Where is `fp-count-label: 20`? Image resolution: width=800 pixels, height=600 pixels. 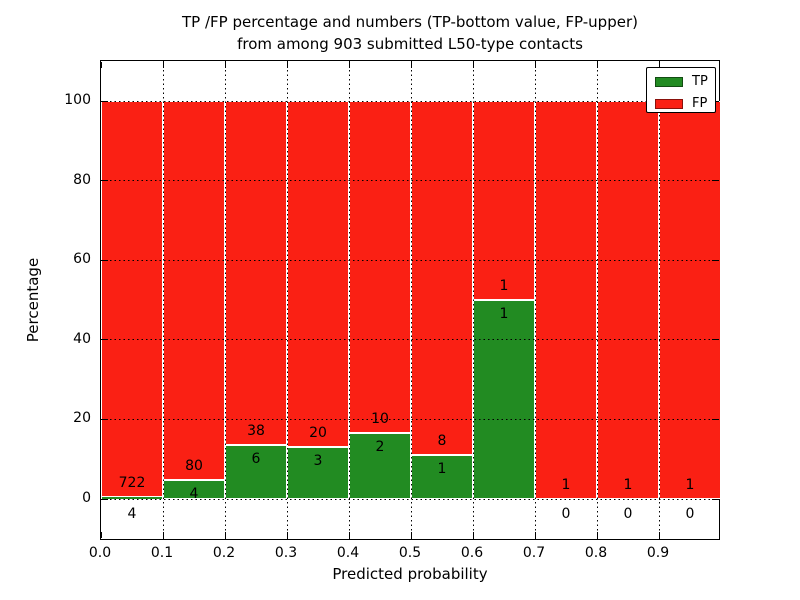 fp-count-label: 20 is located at coordinates (318, 433).